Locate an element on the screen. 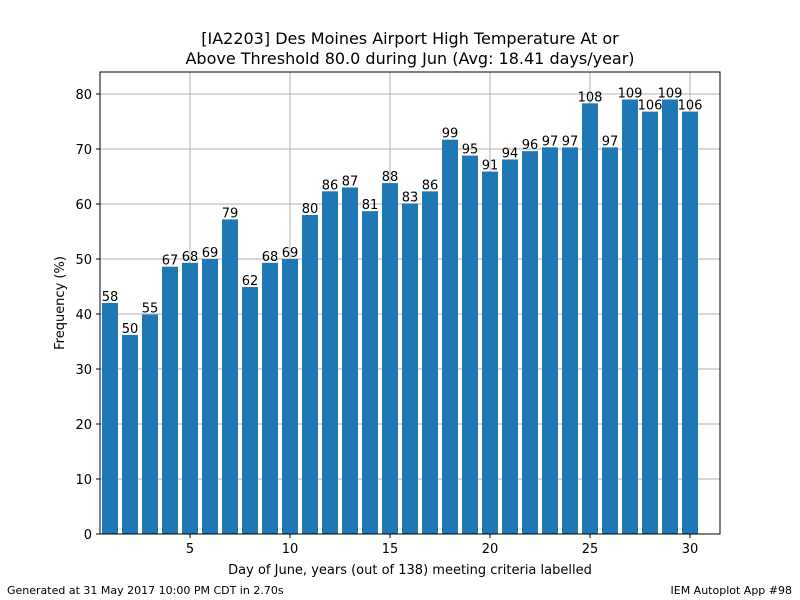 The image size is (800, 600). bar-value-label: 80 is located at coordinates (310, 209).